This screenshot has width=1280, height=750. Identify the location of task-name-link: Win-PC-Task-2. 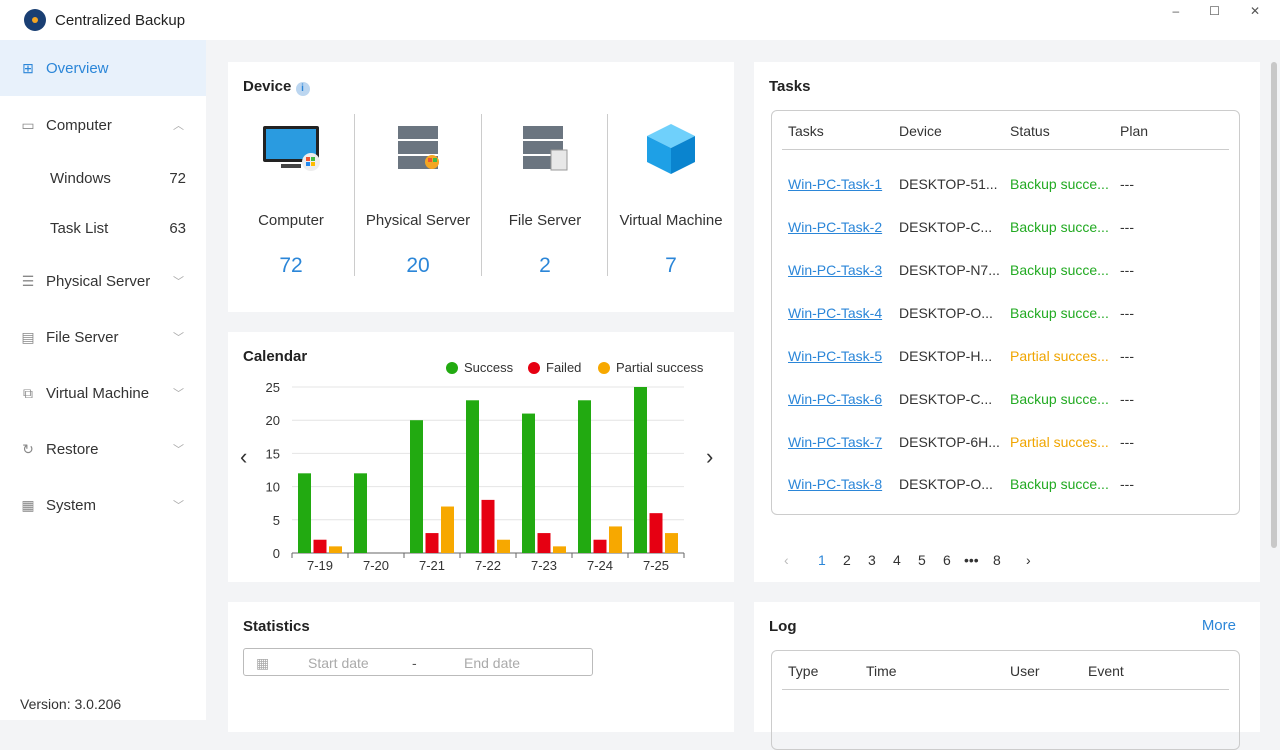
(835, 227).